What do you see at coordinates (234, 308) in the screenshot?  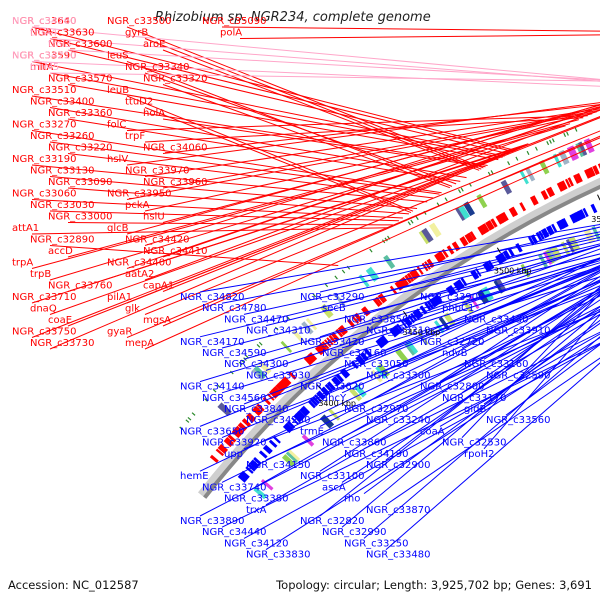 I see `reverse-gene-label: NGR_c34780` at bounding box center [234, 308].